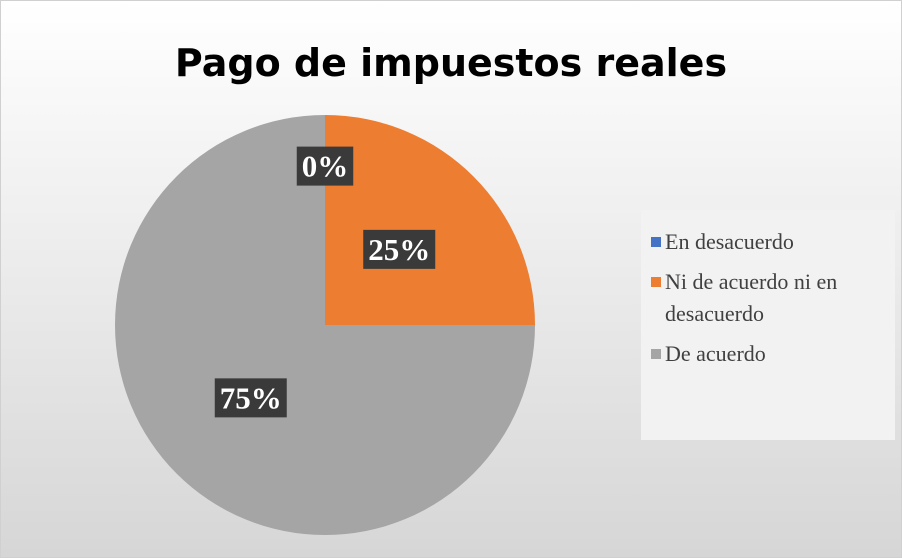  I want to click on chart-title: Pago de impuestos reales, so click(451, 63).